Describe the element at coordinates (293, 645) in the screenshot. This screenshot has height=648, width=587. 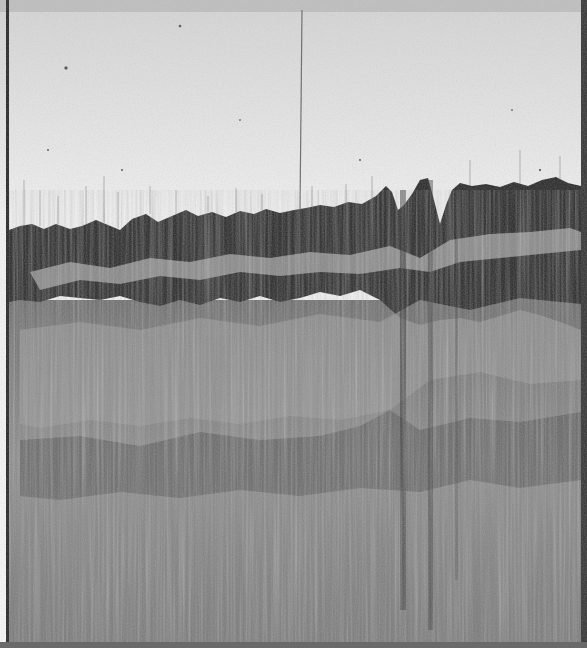
I see `bottom-edge` at that location.